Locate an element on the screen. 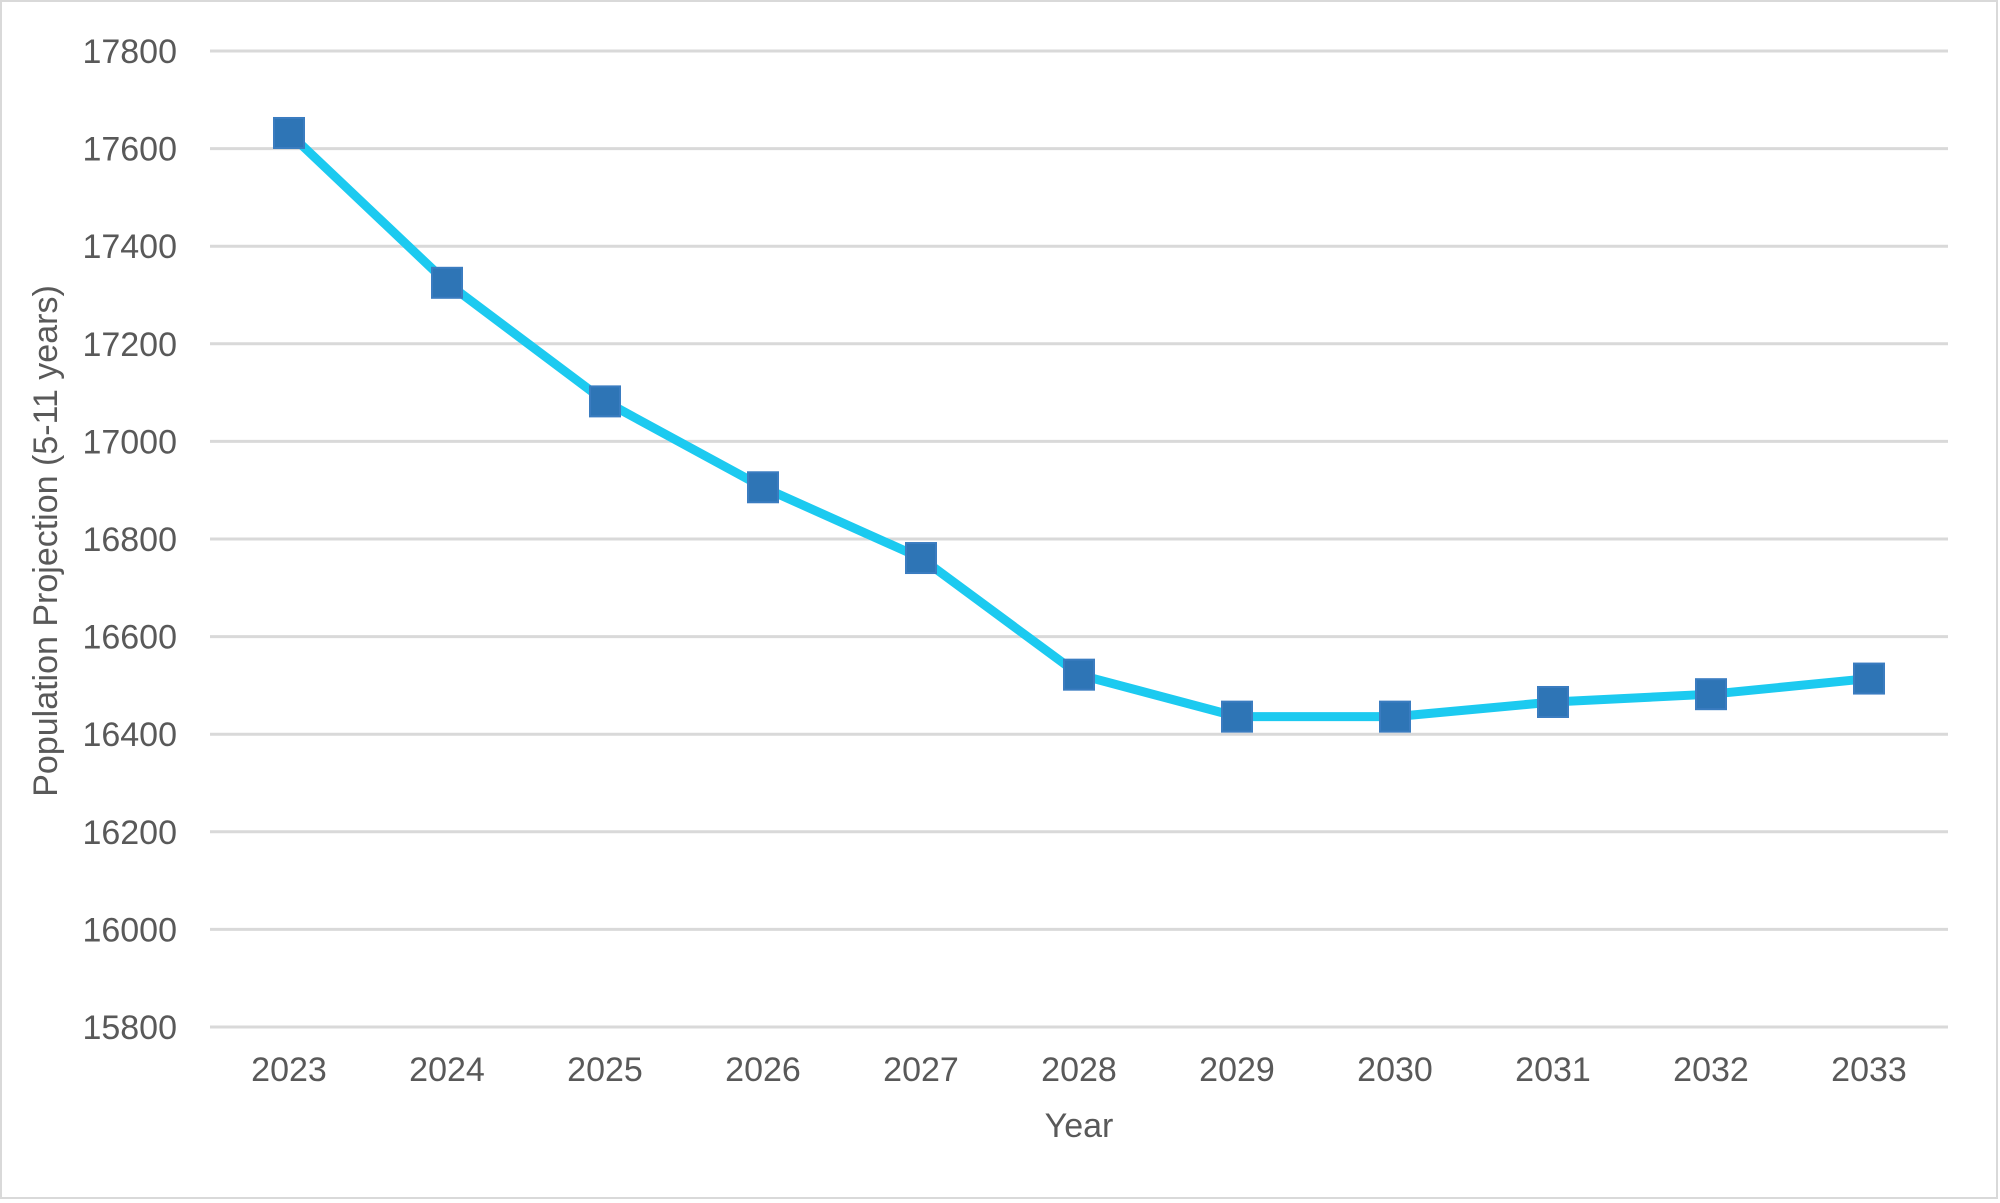 This screenshot has width=2000, height=1203. x-tick-label: 2033 is located at coordinates (1869, 1070).